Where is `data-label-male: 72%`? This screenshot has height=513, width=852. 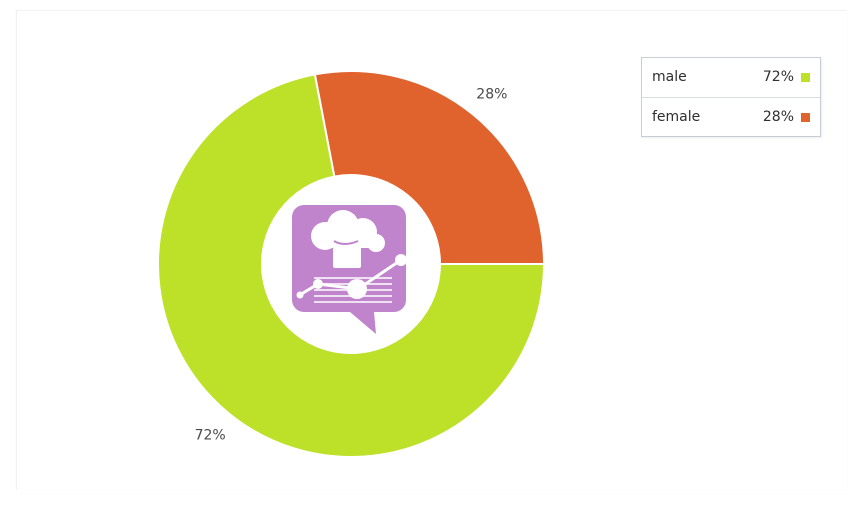
data-label-male: 72% is located at coordinates (210, 435).